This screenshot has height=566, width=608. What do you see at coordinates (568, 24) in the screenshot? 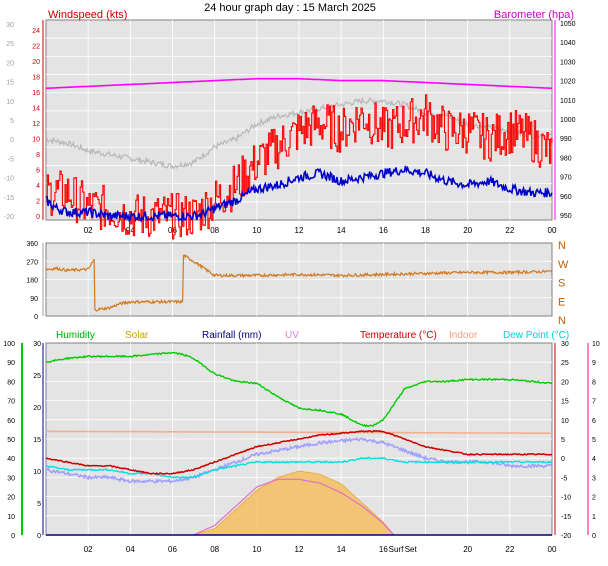
I see `wind-panel-right-y-tick: 1050` at bounding box center [568, 24].